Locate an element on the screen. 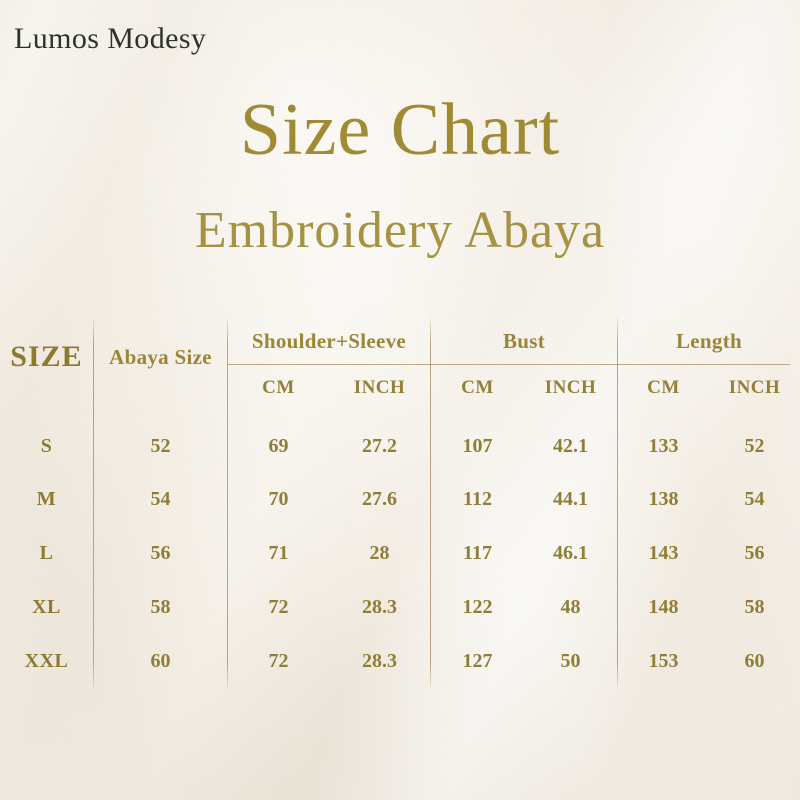  table-row: 143 is located at coordinates (663, 552).